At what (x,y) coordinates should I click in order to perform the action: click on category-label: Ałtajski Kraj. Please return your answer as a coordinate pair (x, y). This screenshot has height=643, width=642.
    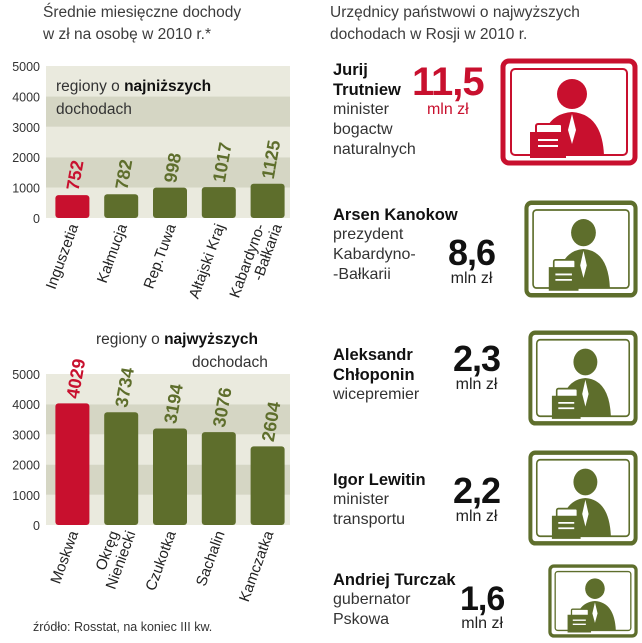
    Looking at the image, I should click on (207, 261).